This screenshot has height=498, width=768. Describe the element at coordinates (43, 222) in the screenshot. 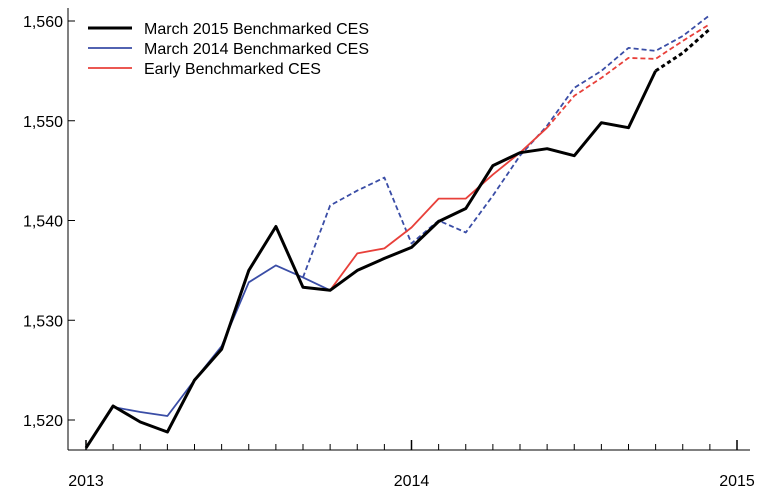

I see `y-tick-label: 1,540` at that location.